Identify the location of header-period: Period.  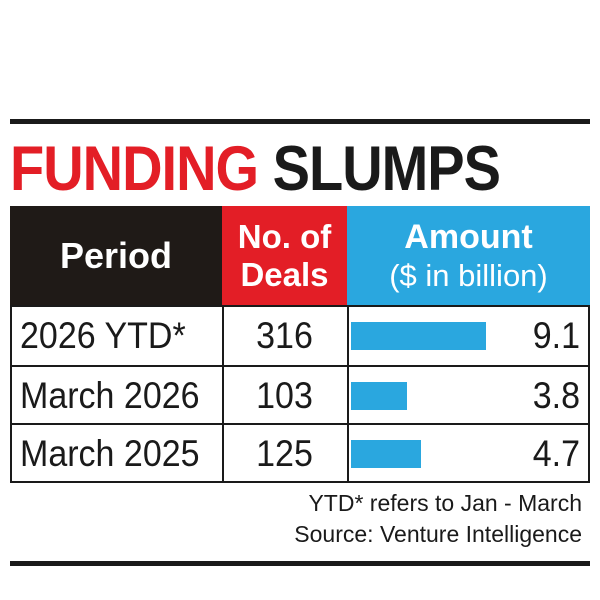
(116, 255).